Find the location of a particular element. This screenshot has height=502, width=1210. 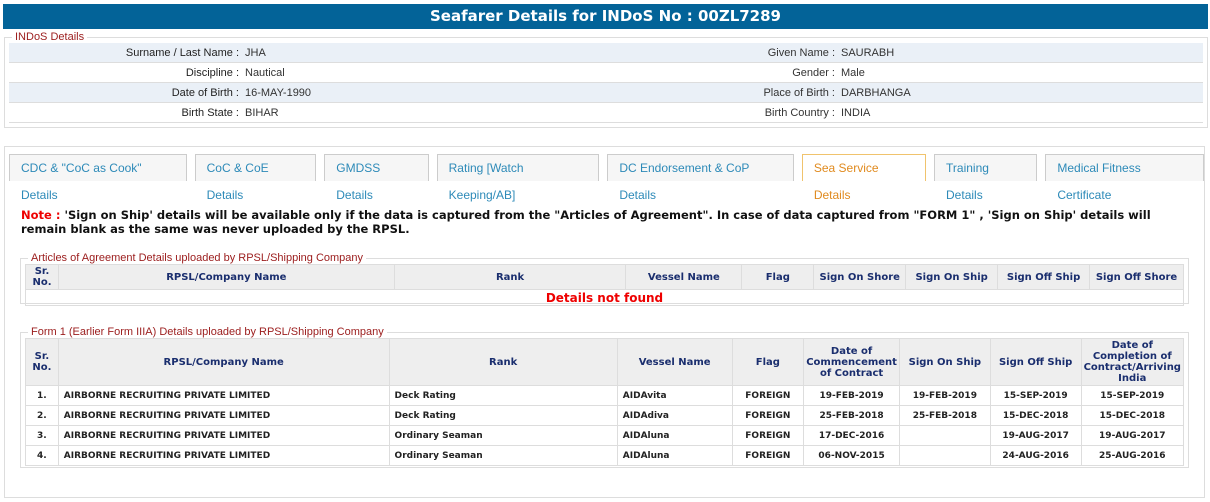

field-value: Nautical is located at coordinates (265, 73).